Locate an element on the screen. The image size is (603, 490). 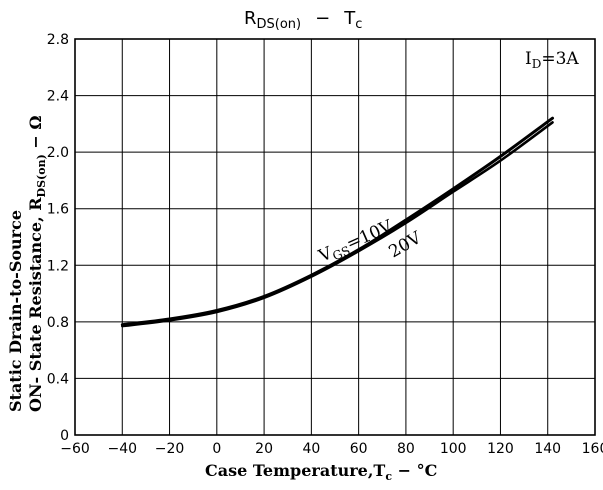
x-tick-label: 120 is located at coordinates (500, 449).